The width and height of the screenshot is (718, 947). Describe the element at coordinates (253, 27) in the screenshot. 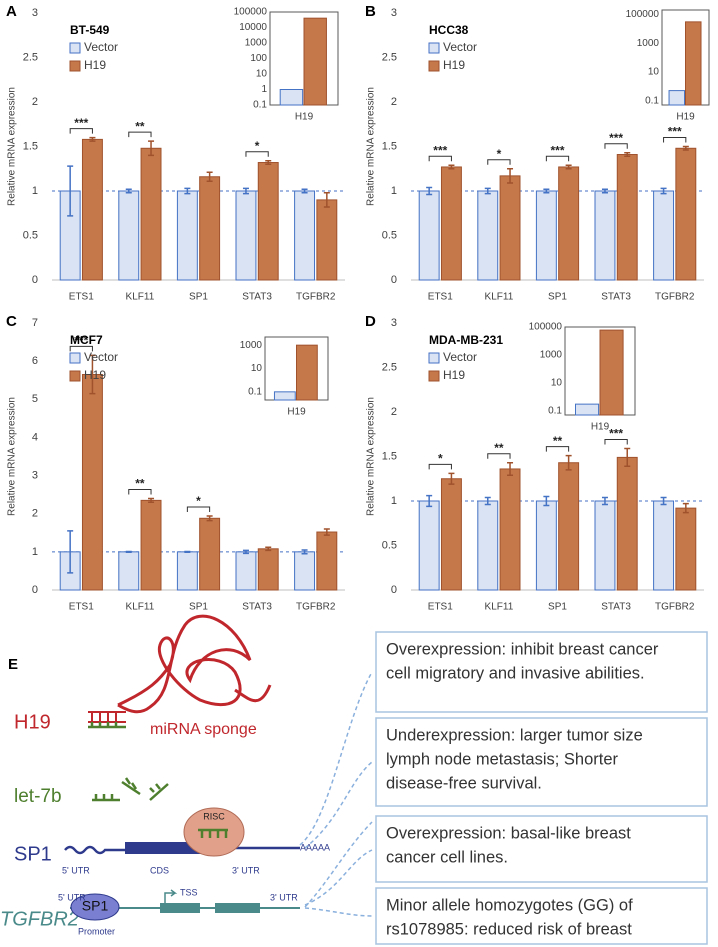

I see `inset-tick-label: 10000` at that location.